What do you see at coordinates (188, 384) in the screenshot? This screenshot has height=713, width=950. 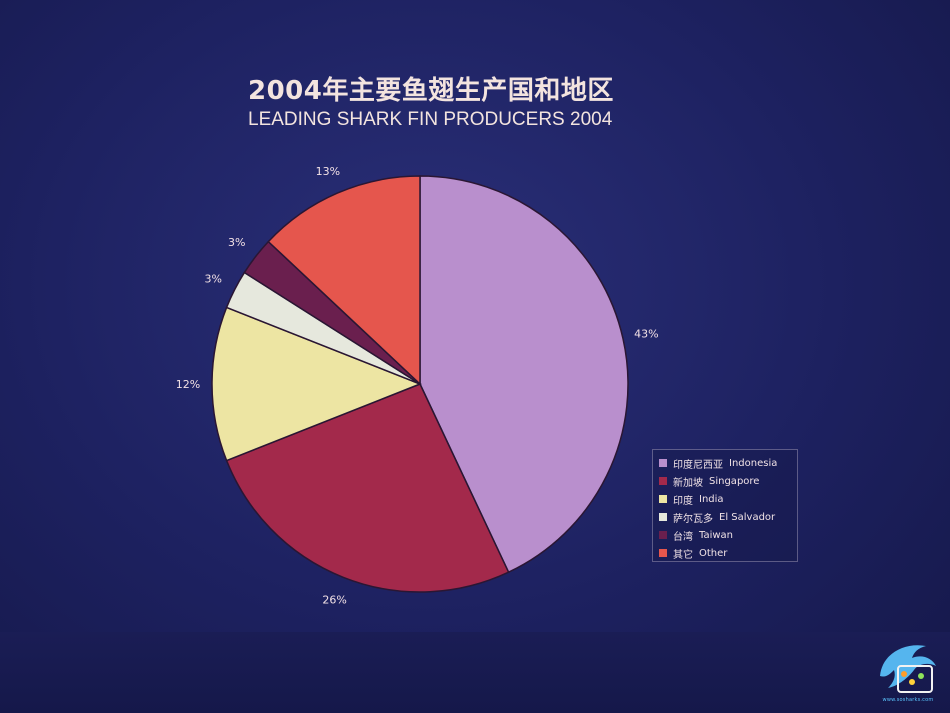 I see `pie-data-label: 12%` at bounding box center [188, 384].